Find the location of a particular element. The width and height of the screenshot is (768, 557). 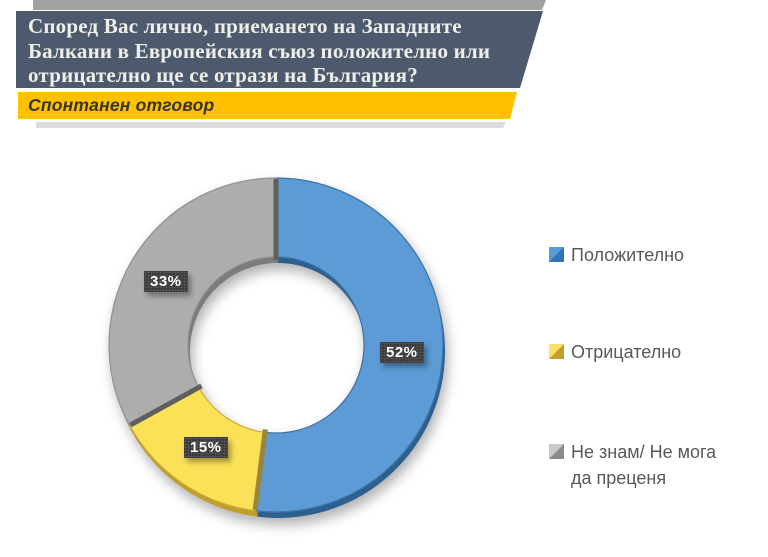

legend-swatch-negative-icon is located at coordinates (556, 351).